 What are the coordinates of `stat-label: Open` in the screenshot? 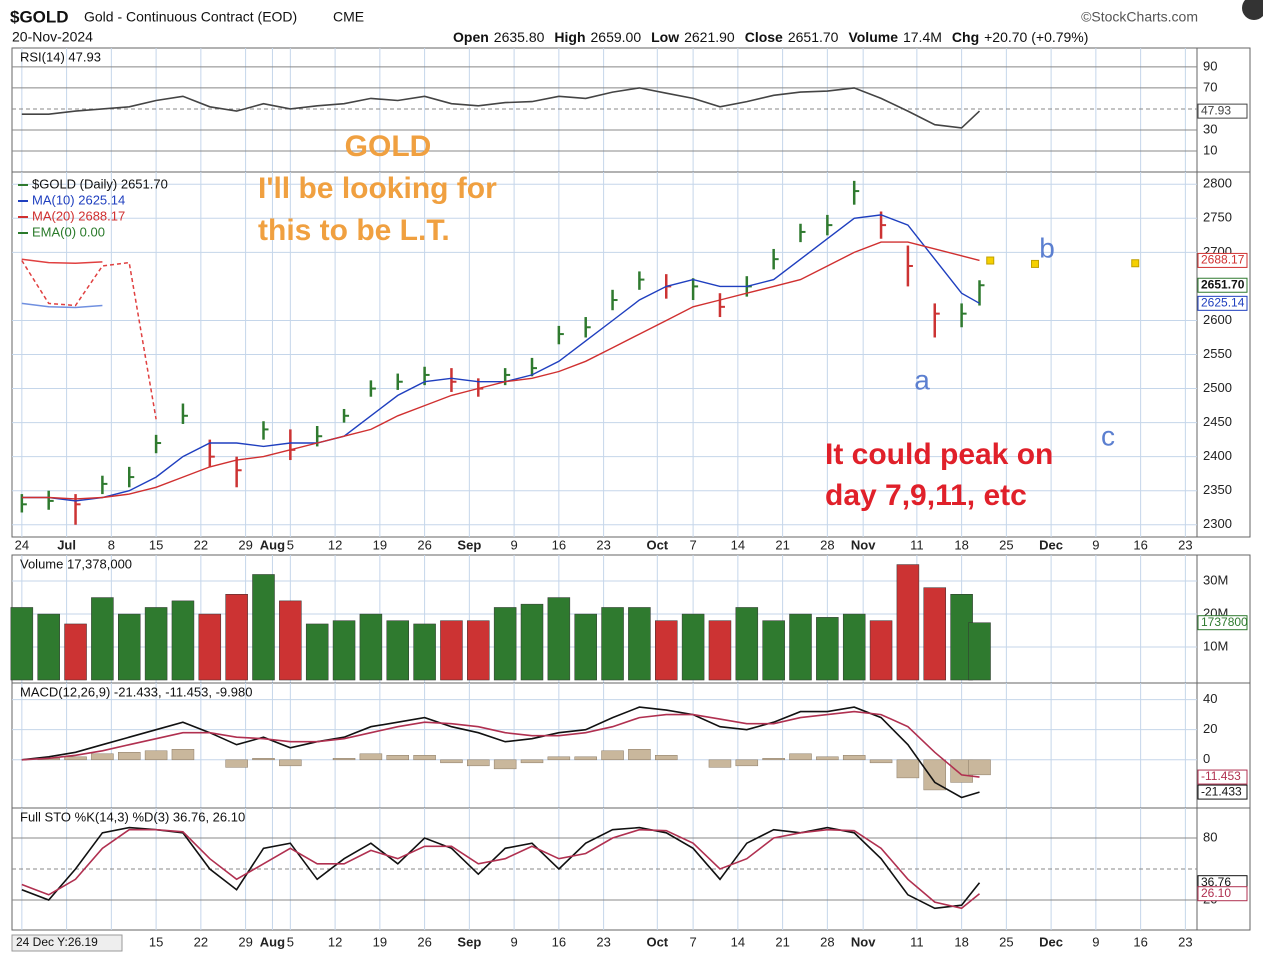 It's located at (471, 37).